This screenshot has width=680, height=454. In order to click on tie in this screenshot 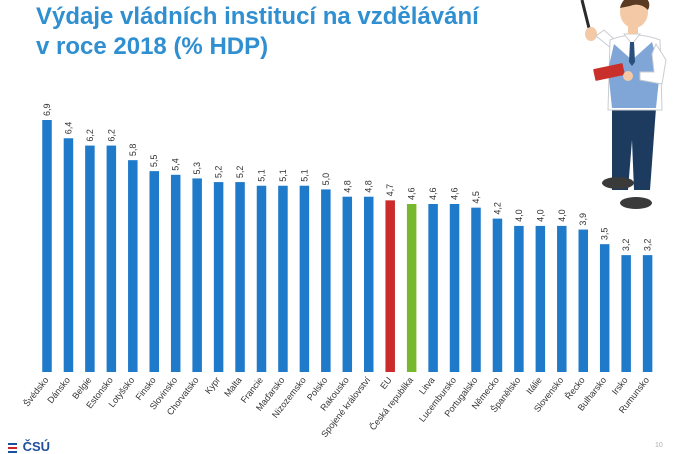, I will do `click(632, 54)`.